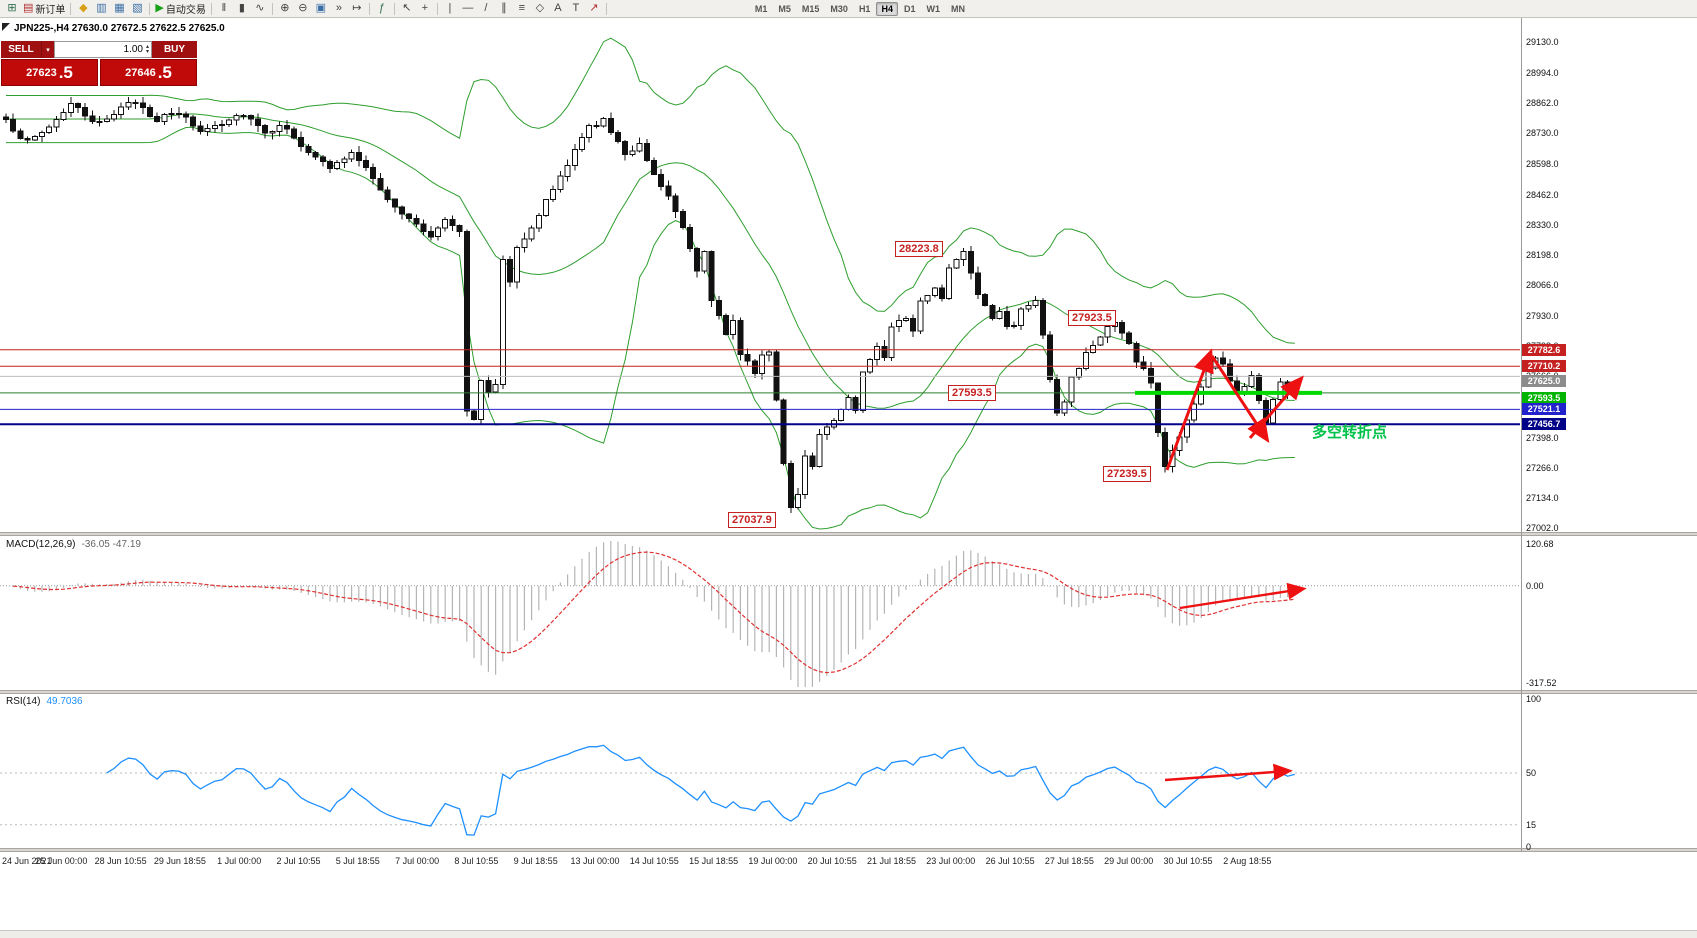 The width and height of the screenshot is (1697, 938). I want to click on new-order-button: ▤ 新订单, so click(44, 9).